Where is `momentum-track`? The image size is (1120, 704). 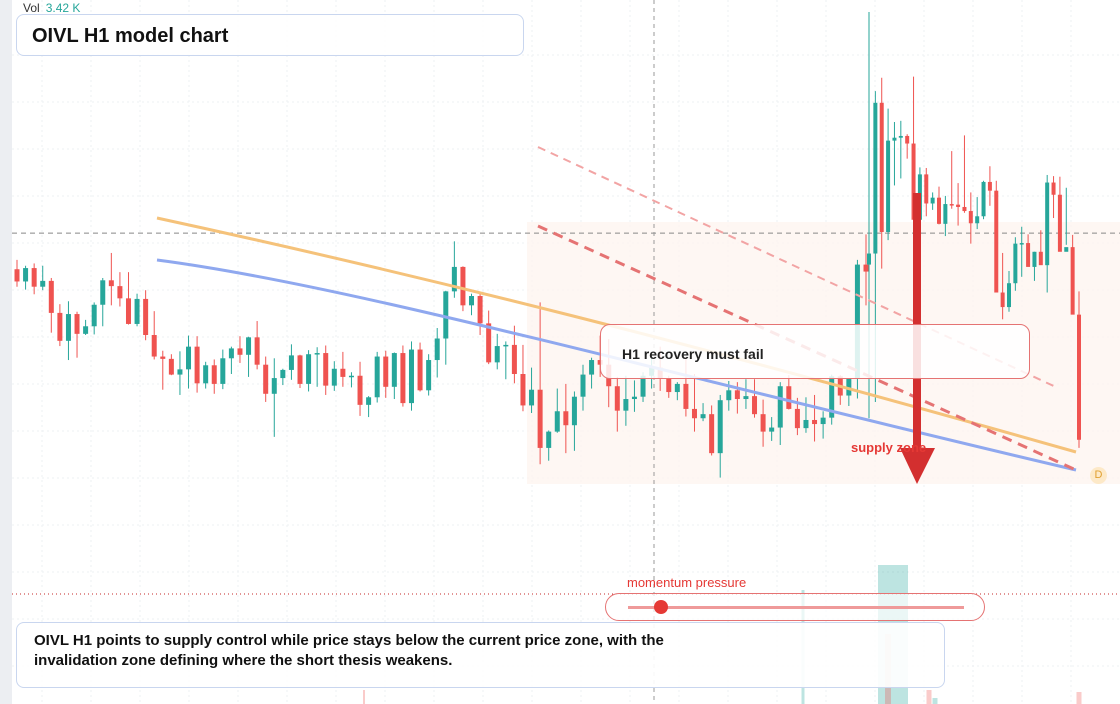
momentum-track is located at coordinates (796, 607).